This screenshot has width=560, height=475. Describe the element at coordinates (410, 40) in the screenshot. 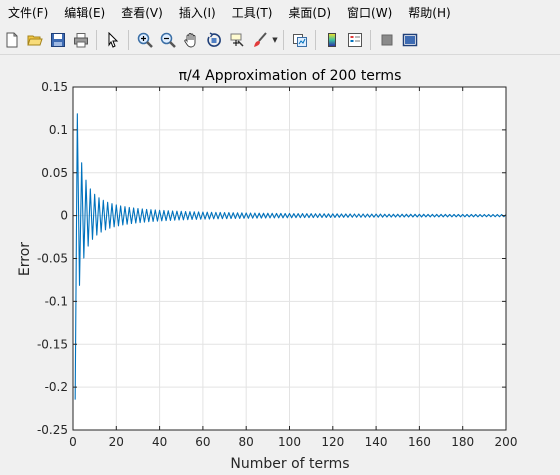

I see `show-plot-tools-icon` at that location.